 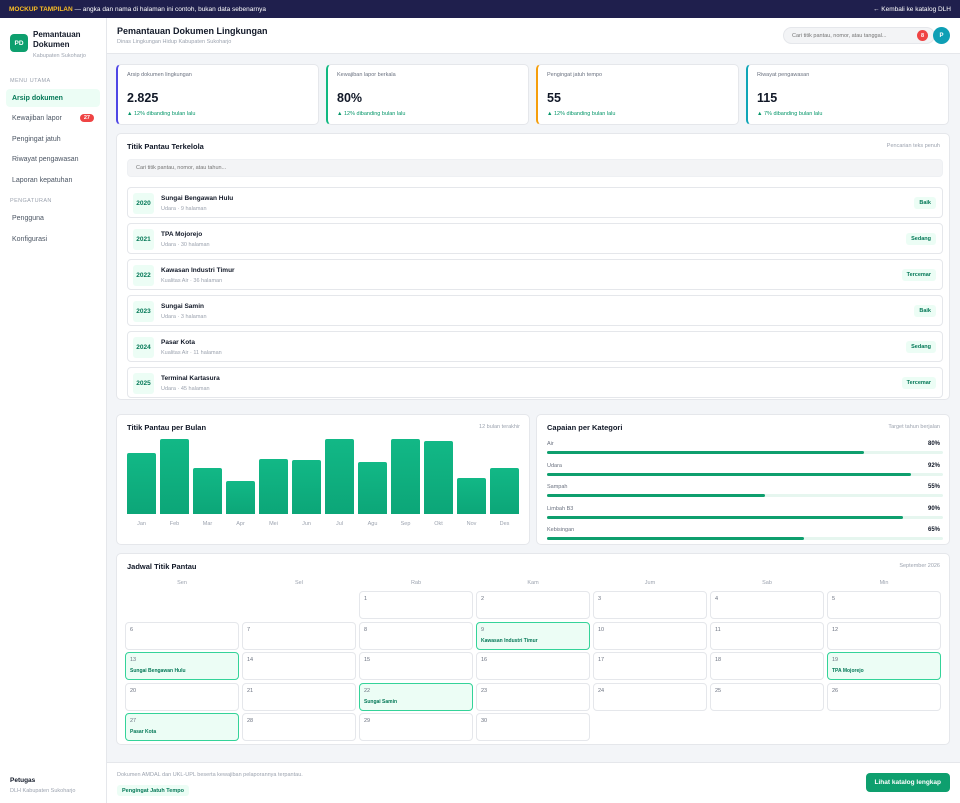 I want to click on list-item: 2023 Sungai Samin Udara · 3 halaman Baik, so click(x=535, y=310).